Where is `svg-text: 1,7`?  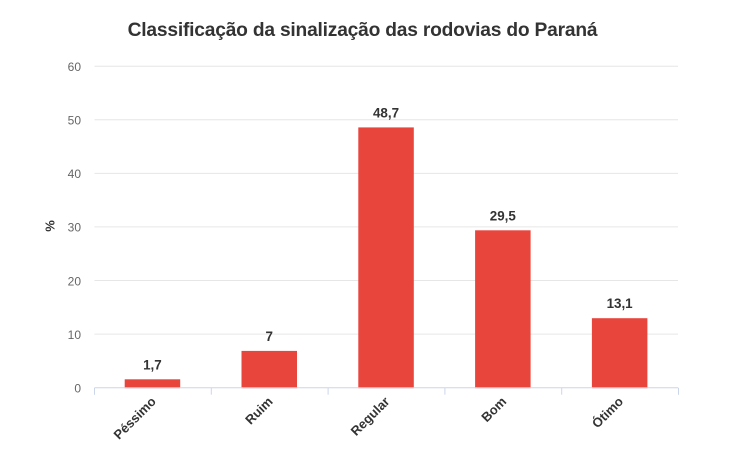 svg-text: 1,7 is located at coordinates (152, 364).